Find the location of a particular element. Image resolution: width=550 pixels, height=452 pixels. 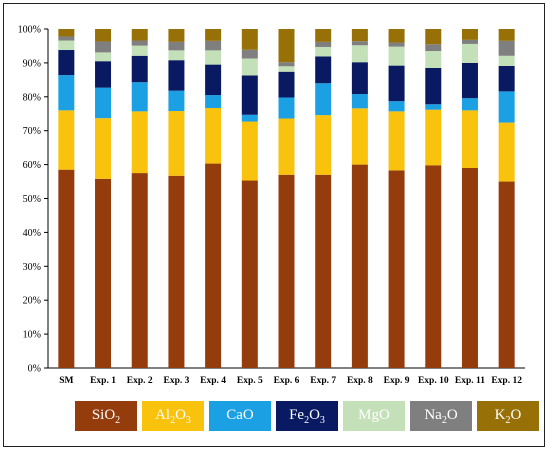

legend-item-al2o3: Al2O3 is located at coordinates (173, 416).